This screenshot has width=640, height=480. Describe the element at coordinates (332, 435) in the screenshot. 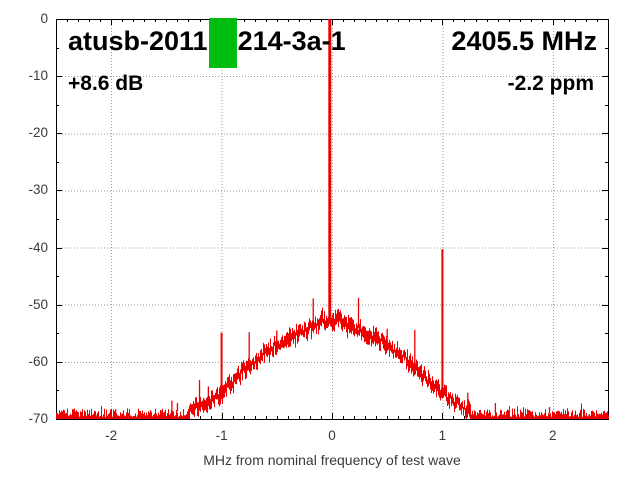

I see `x-tick-label: 0` at that location.